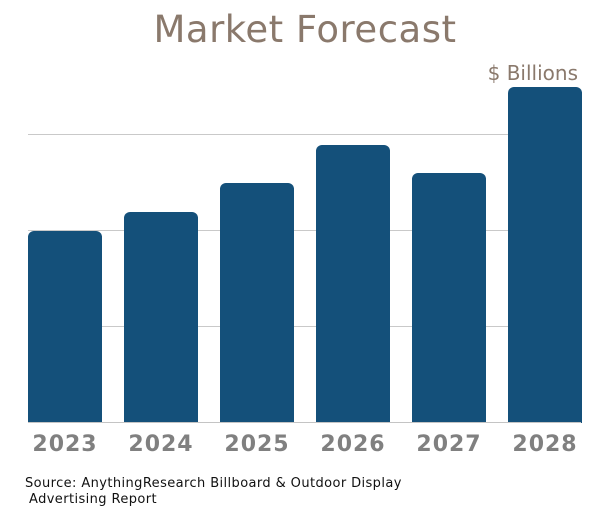 Image resolution: width=610 pixels, height=532 pixels. Describe the element at coordinates (353, 284) in the screenshot. I see `bar-2026` at that location.